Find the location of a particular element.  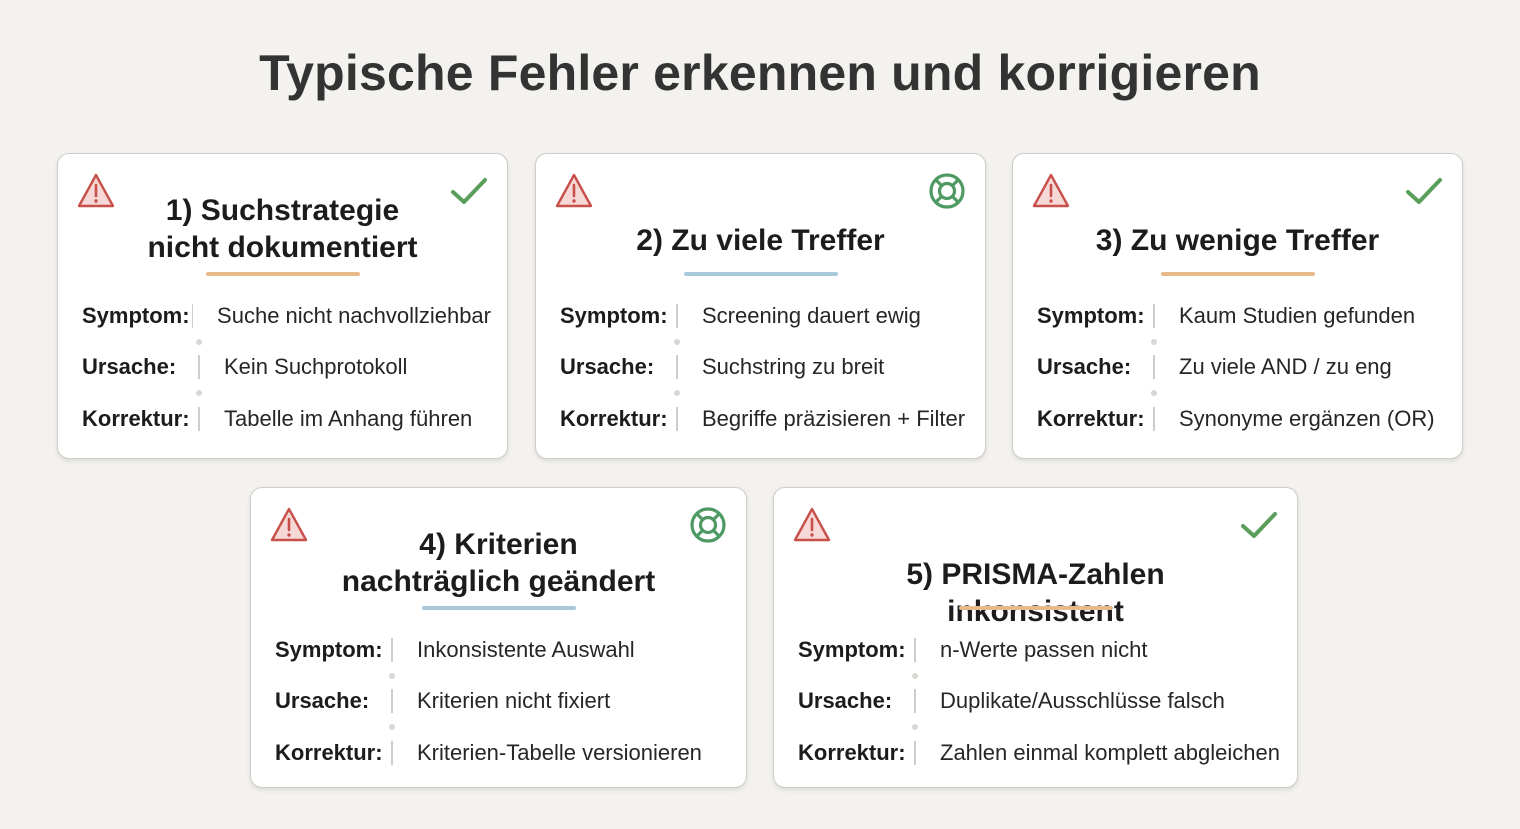

row-cause: Ursache: Kriterien nicht fixiert is located at coordinates (502, 703).